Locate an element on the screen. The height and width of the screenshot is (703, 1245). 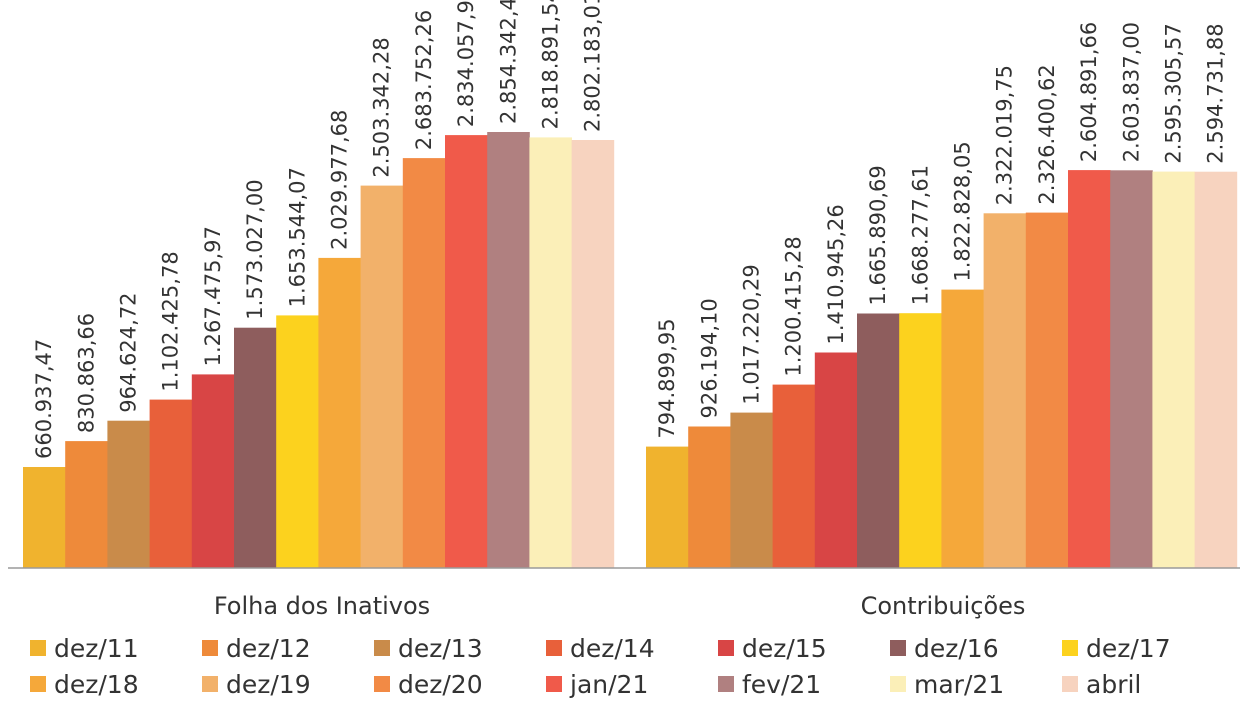
legend-label: mar/21 is located at coordinates (959, 684).